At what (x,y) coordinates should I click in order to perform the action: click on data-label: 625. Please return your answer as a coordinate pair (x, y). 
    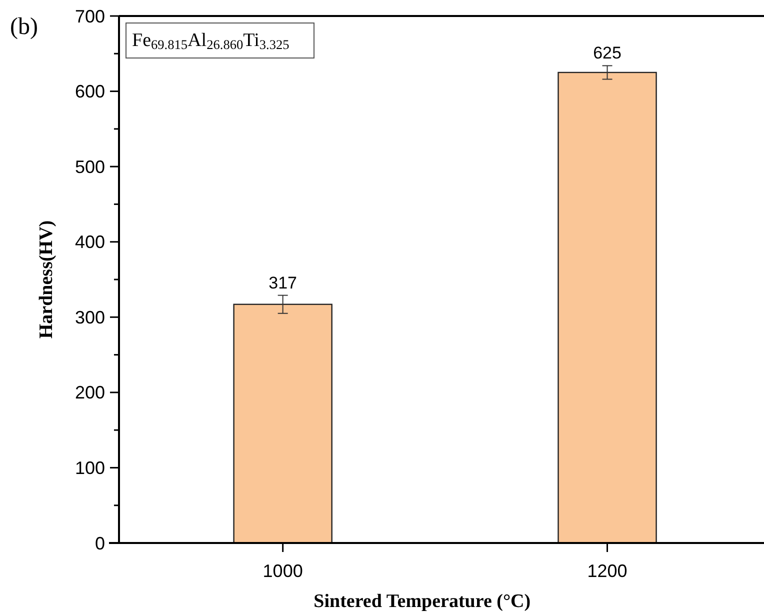
    Looking at the image, I should click on (607, 53).